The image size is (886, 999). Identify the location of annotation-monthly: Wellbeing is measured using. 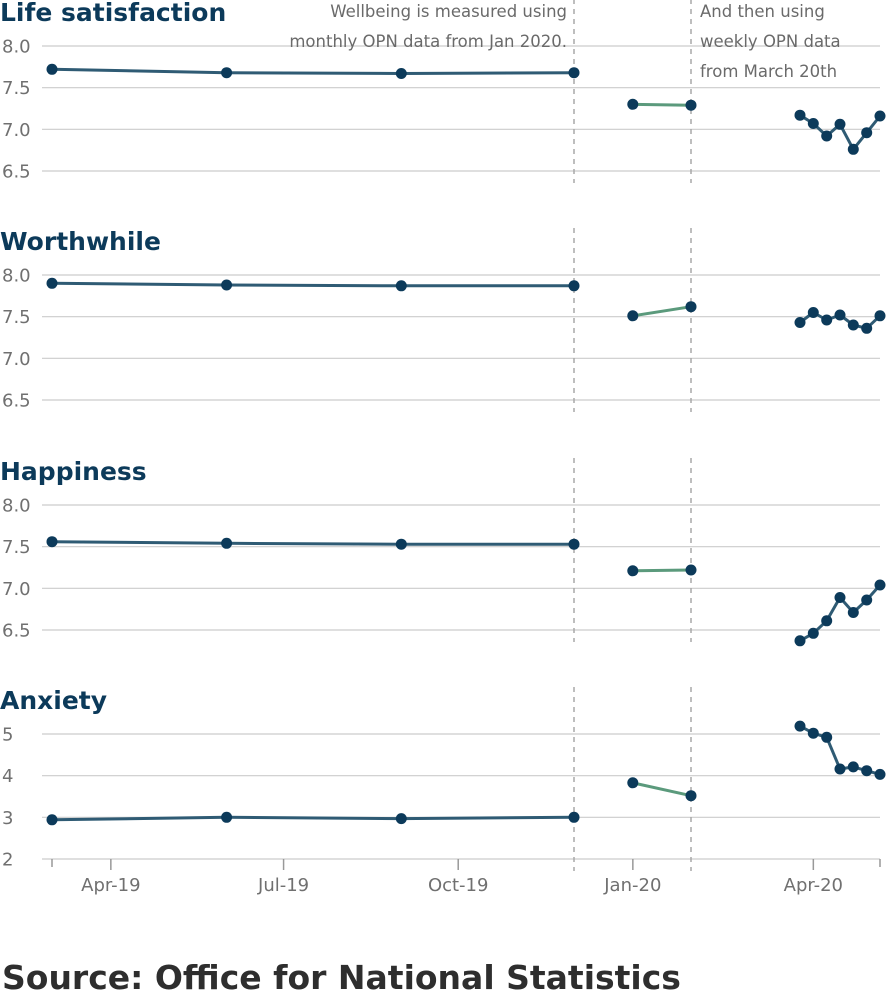
(448, 11).